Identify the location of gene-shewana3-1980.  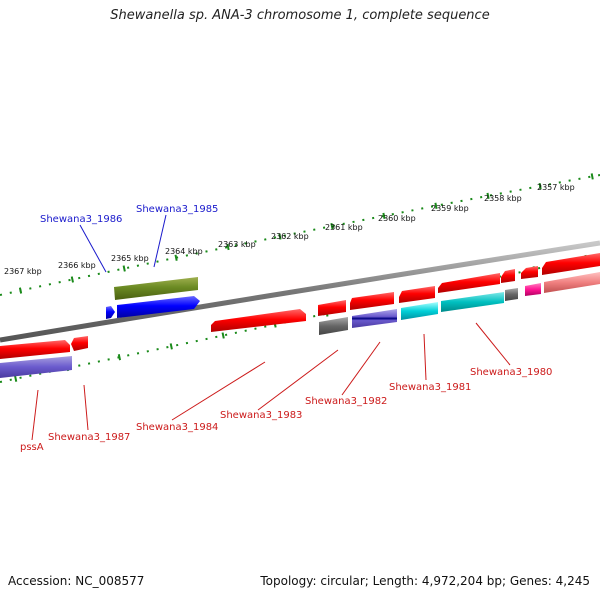
(472, 302).